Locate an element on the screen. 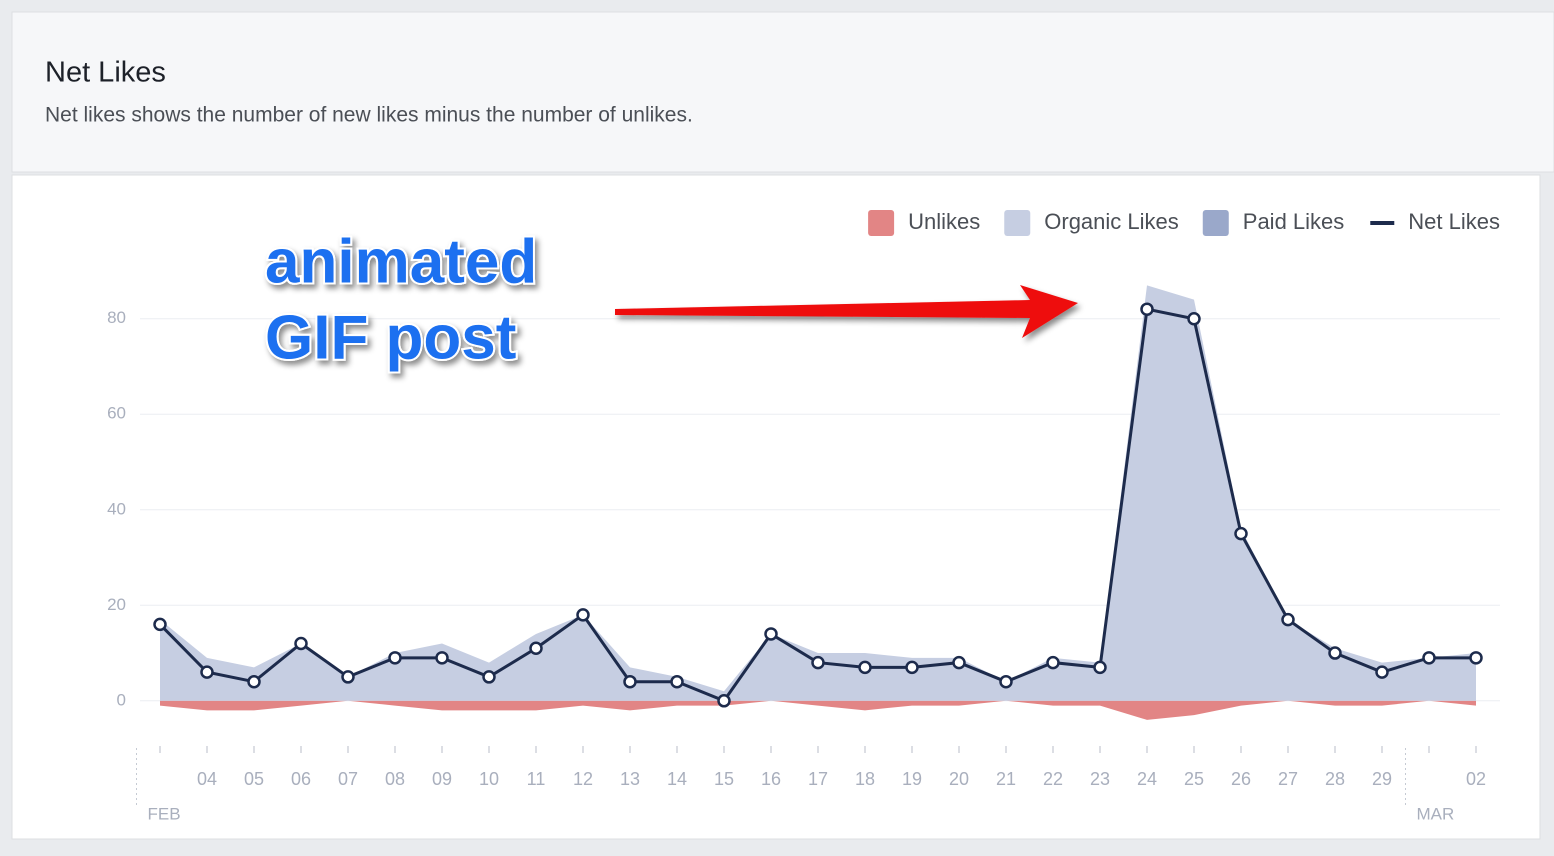 The image size is (1554, 856). title: Net Likes is located at coordinates (105, 73).